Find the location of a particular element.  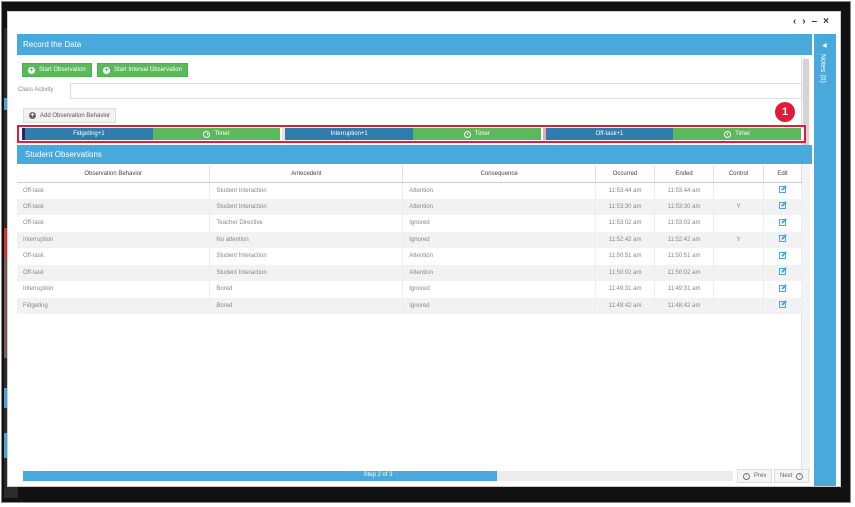

prev-button: ‹ Prev is located at coordinates (755, 476).